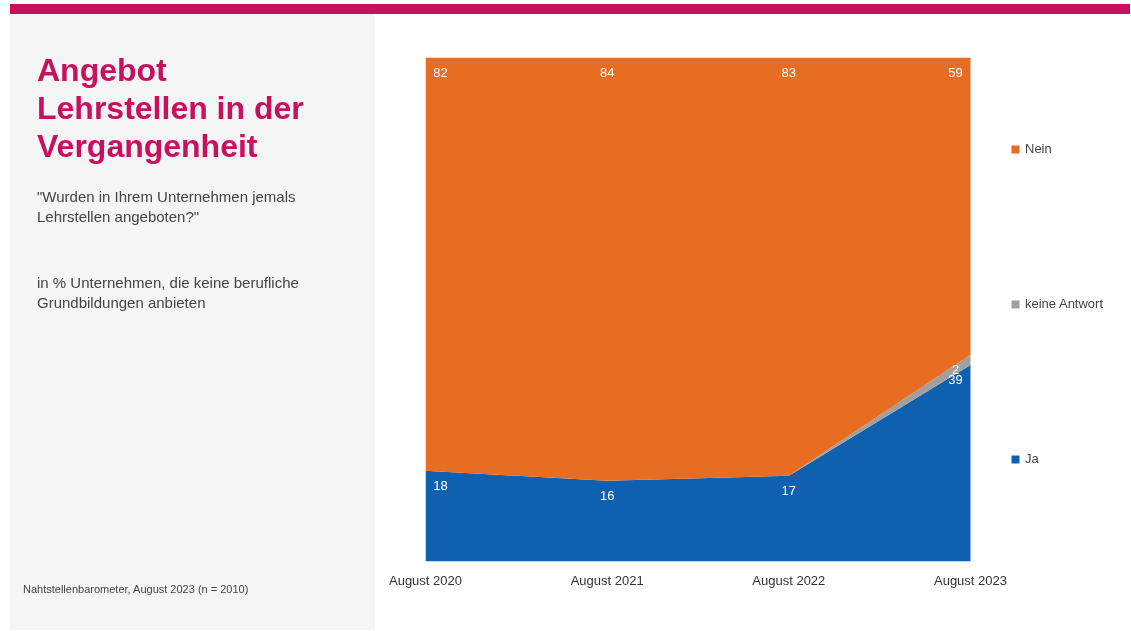  What do you see at coordinates (1064, 303) in the screenshot?
I see `legend-label: keine Antwort` at bounding box center [1064, 303].